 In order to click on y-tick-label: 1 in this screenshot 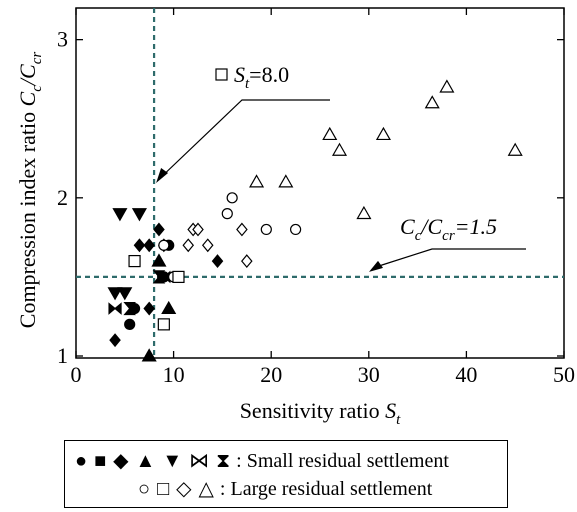, I will do `click(62, 355)`.